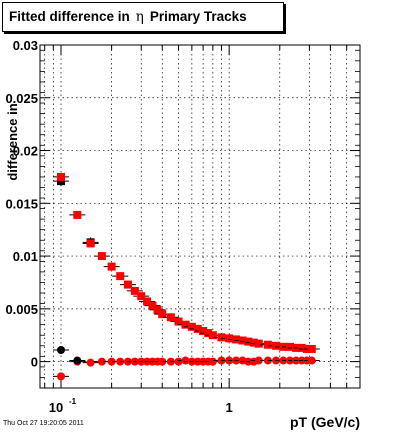  What do you see at coordinates (229, 407) in the screenshot?
I see `x-tick-label: 1` at bounding box center [229, 407].